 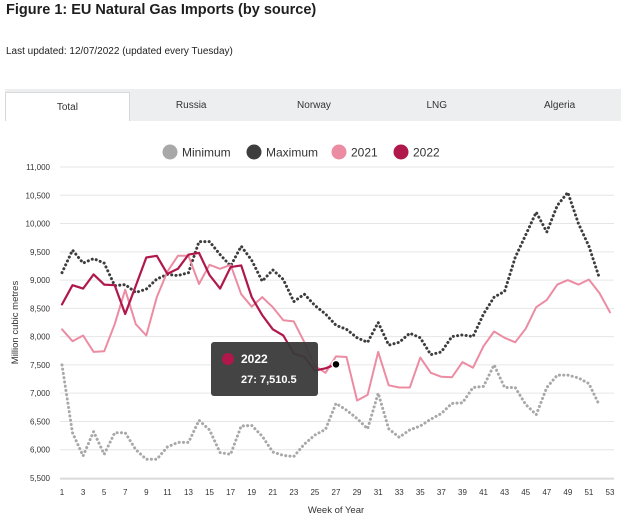 I want to click on hover-point-marker, so click(x=336, y=364).